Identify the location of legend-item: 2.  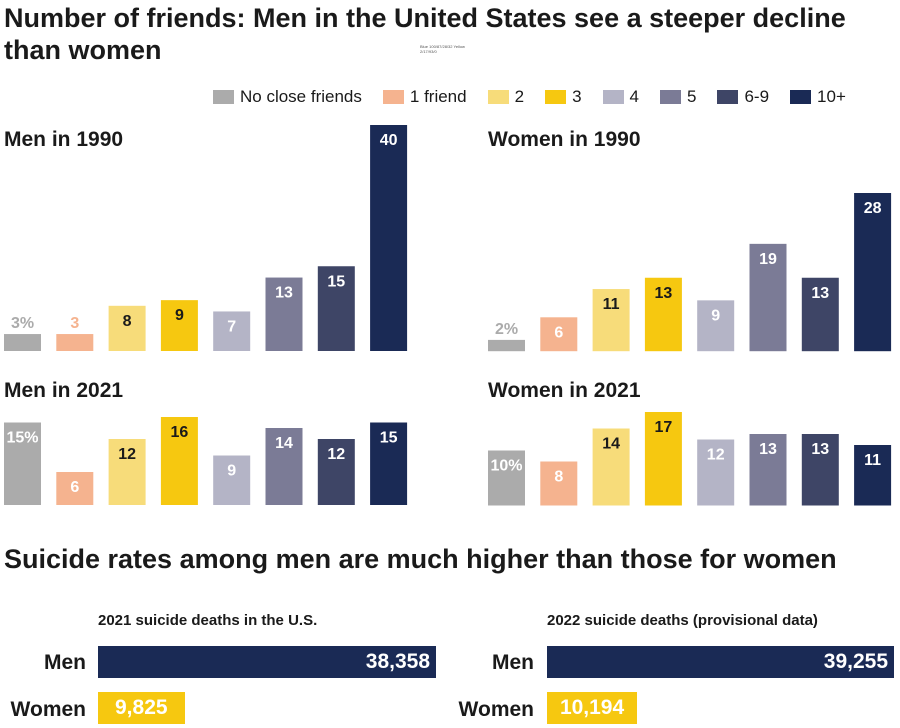
(506, 97).